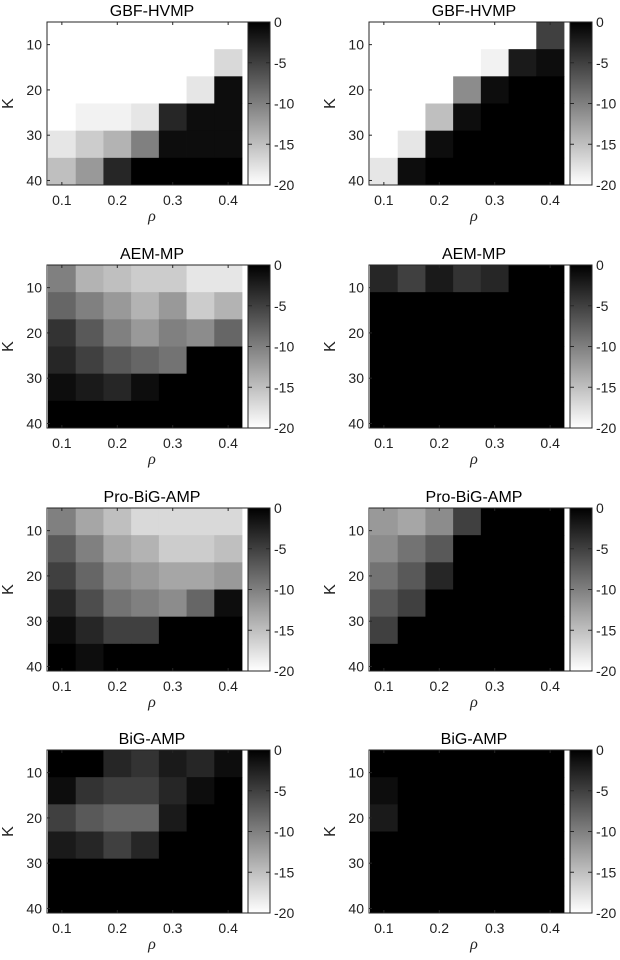 The image size is (620, 960). What do you see at coordinates (606, 832) in the screenshot?
I see `colorbar-tick-label: -10` at bounding box center [606, 832].